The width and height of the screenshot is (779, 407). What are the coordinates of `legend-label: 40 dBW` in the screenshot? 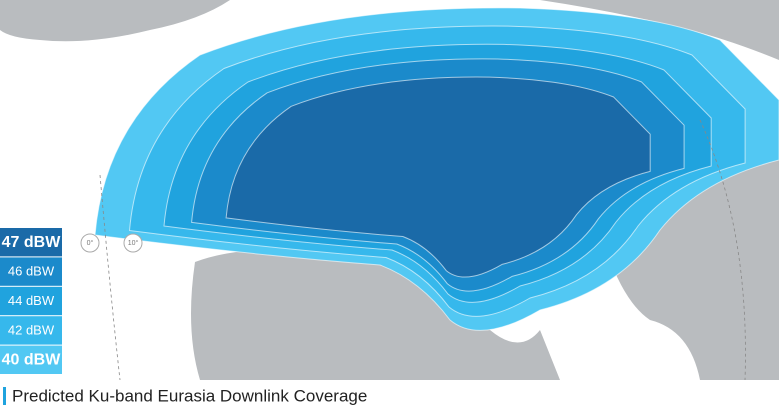 It's located at (32, 360).